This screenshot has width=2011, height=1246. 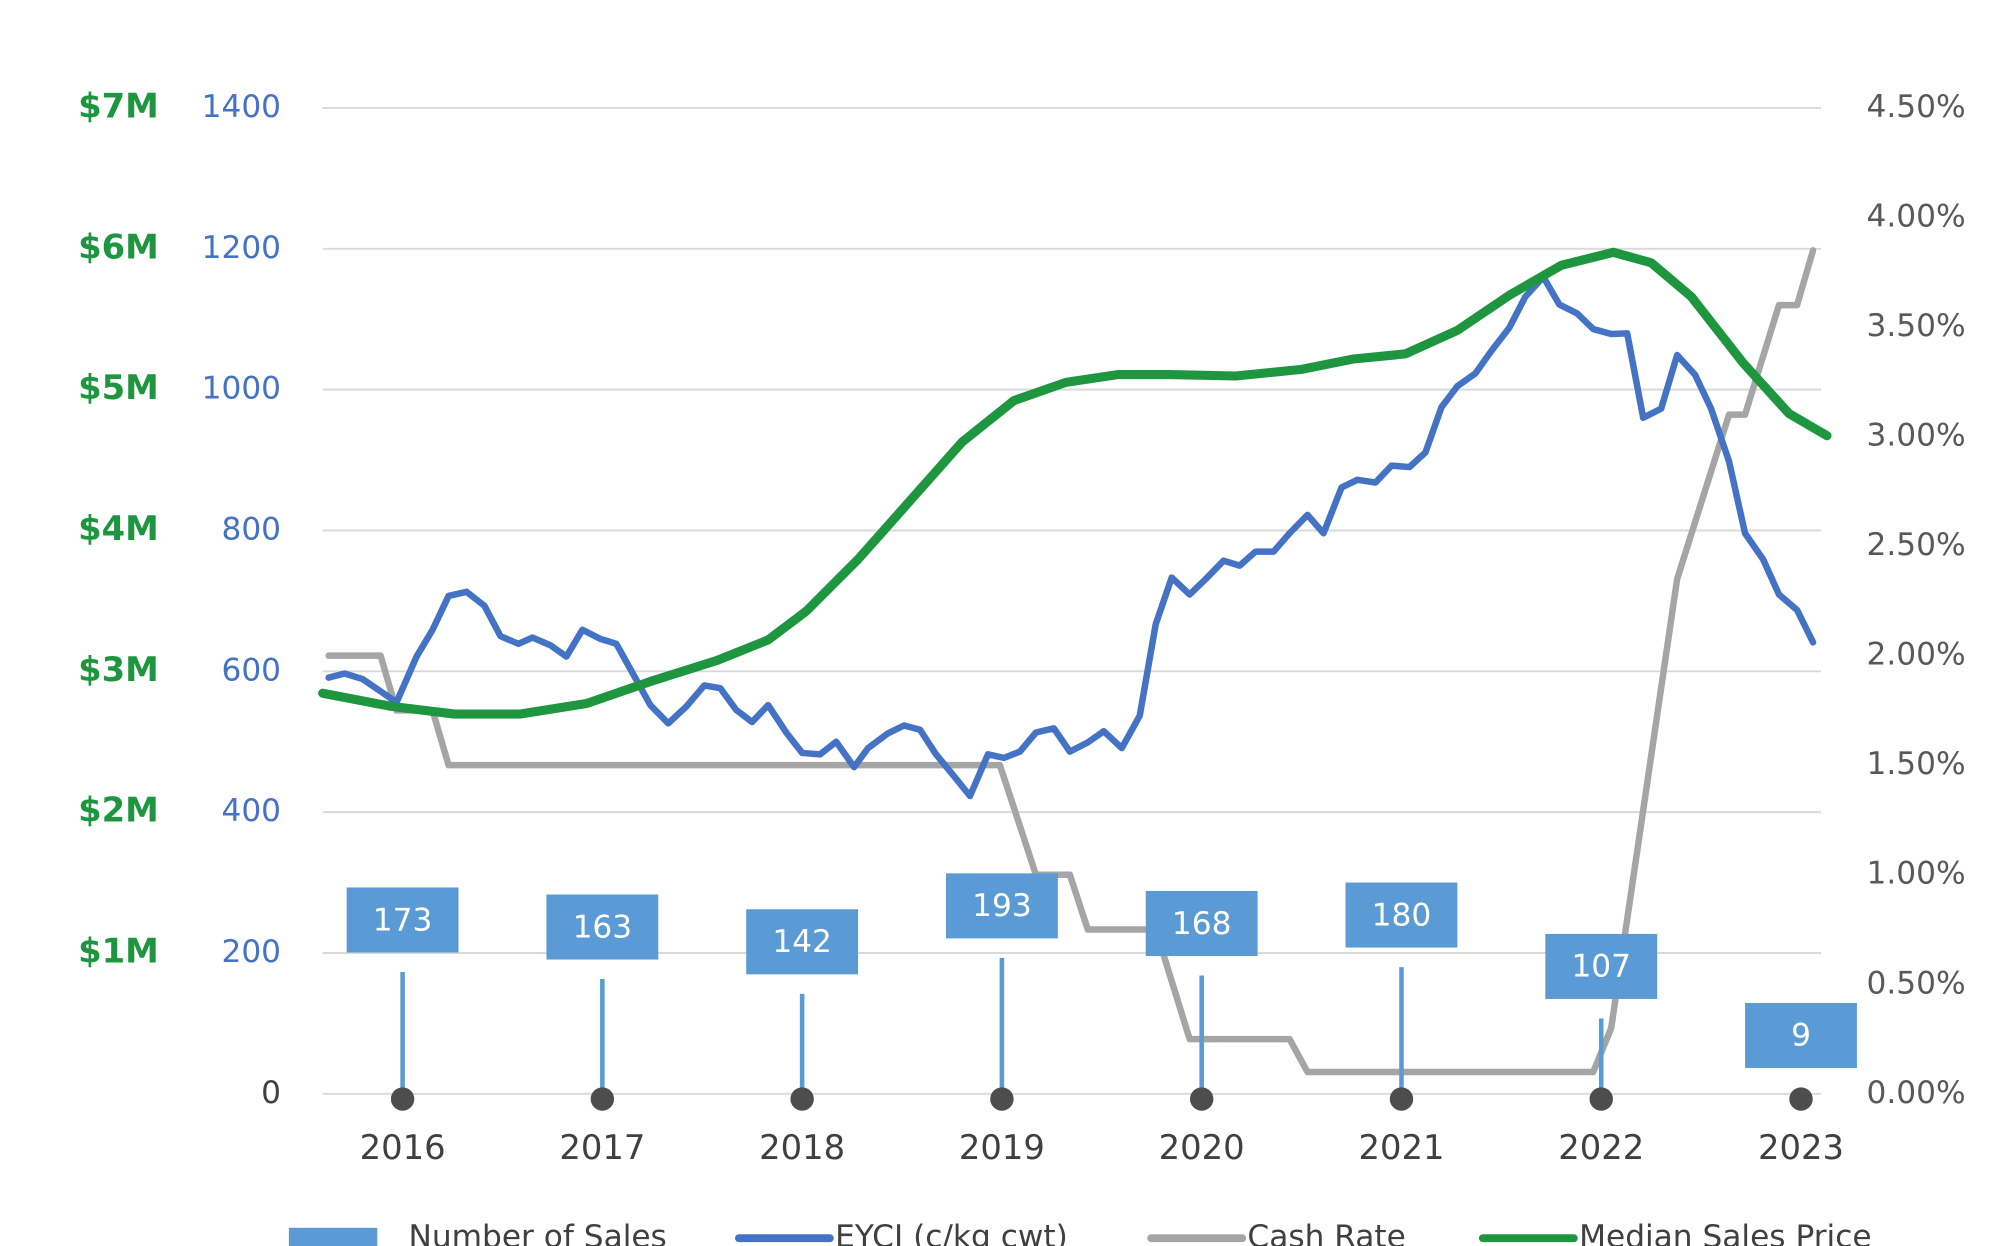 I want to click on y-tick-label: 400, so click(x=251, y=811).